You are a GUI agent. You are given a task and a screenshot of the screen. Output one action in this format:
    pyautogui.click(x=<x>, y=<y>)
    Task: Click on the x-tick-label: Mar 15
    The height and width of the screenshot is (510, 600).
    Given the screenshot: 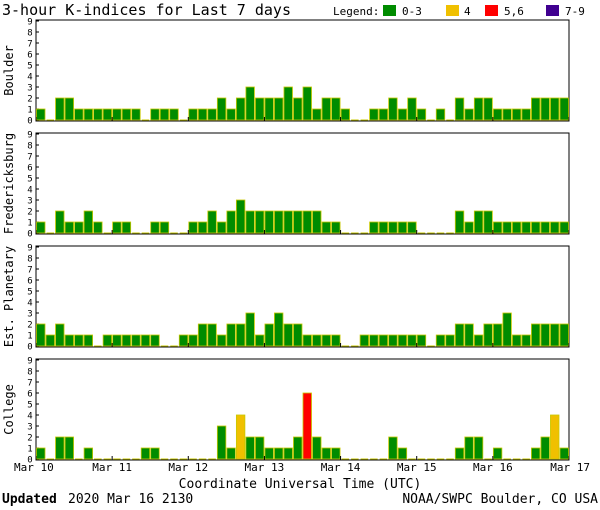 What is the action you would take?
    pyautogui.click(x=417, y=467)
    